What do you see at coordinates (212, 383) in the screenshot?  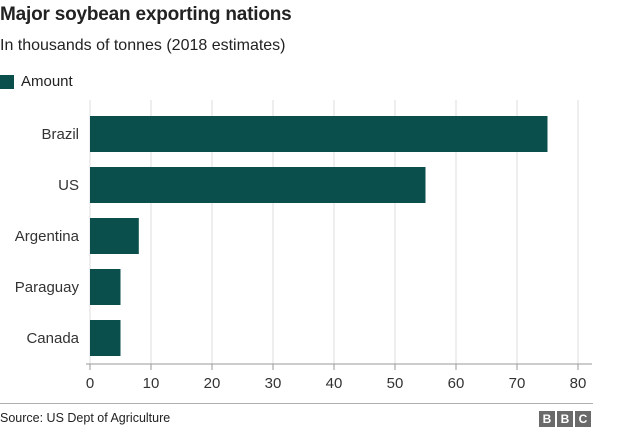 I see `x-tick-label: 20` at bounding box center [212, 383].